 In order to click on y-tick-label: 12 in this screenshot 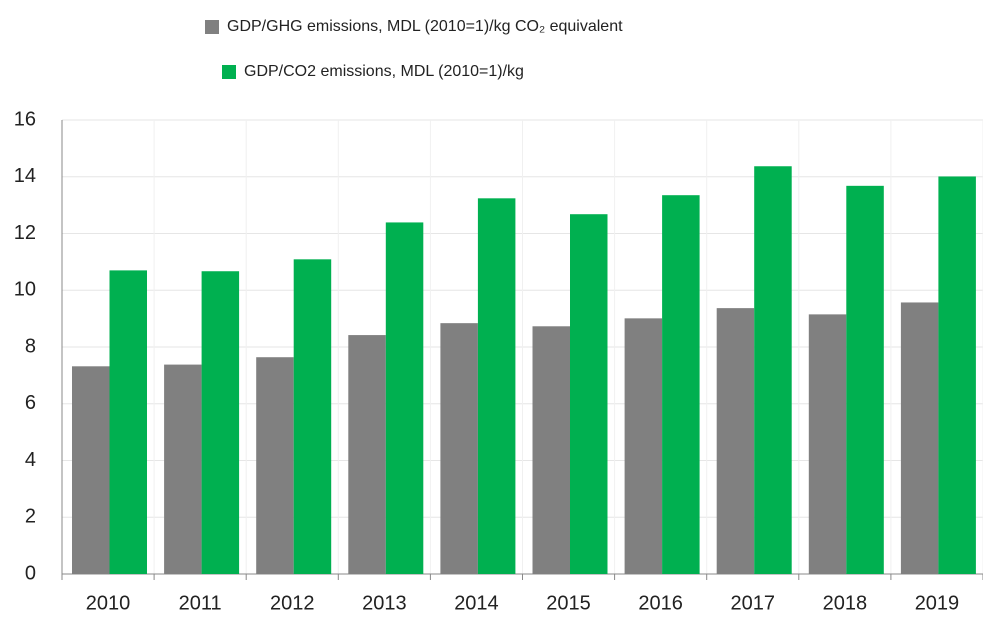, I will do `click(25, 233)`.